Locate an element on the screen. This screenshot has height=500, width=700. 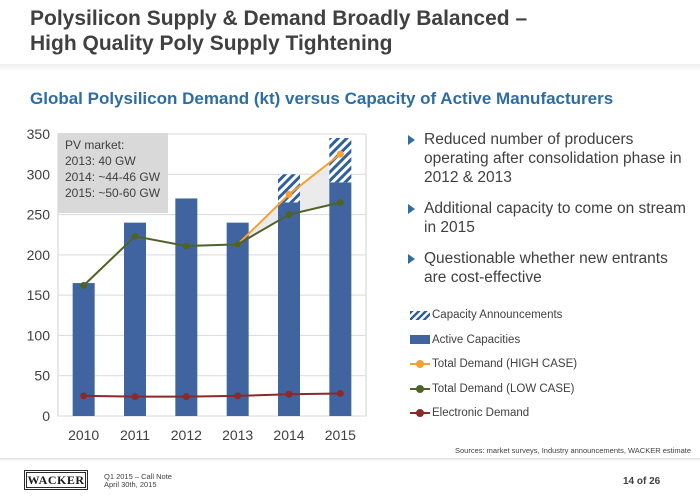
legend-item-capacity-announcements: Capacity Announcements is located at coordinates (493, 315).